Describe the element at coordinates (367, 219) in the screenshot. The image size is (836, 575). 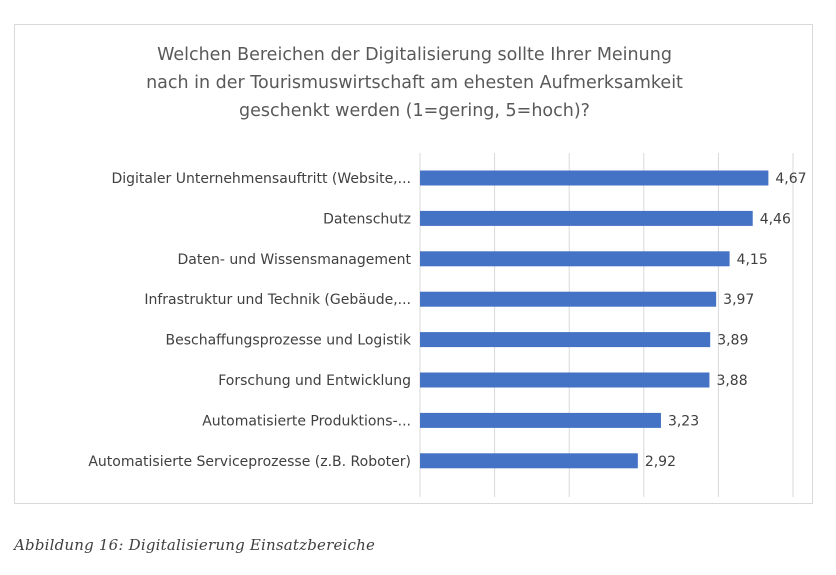
I see `category-label: Datenschutz` at that location.